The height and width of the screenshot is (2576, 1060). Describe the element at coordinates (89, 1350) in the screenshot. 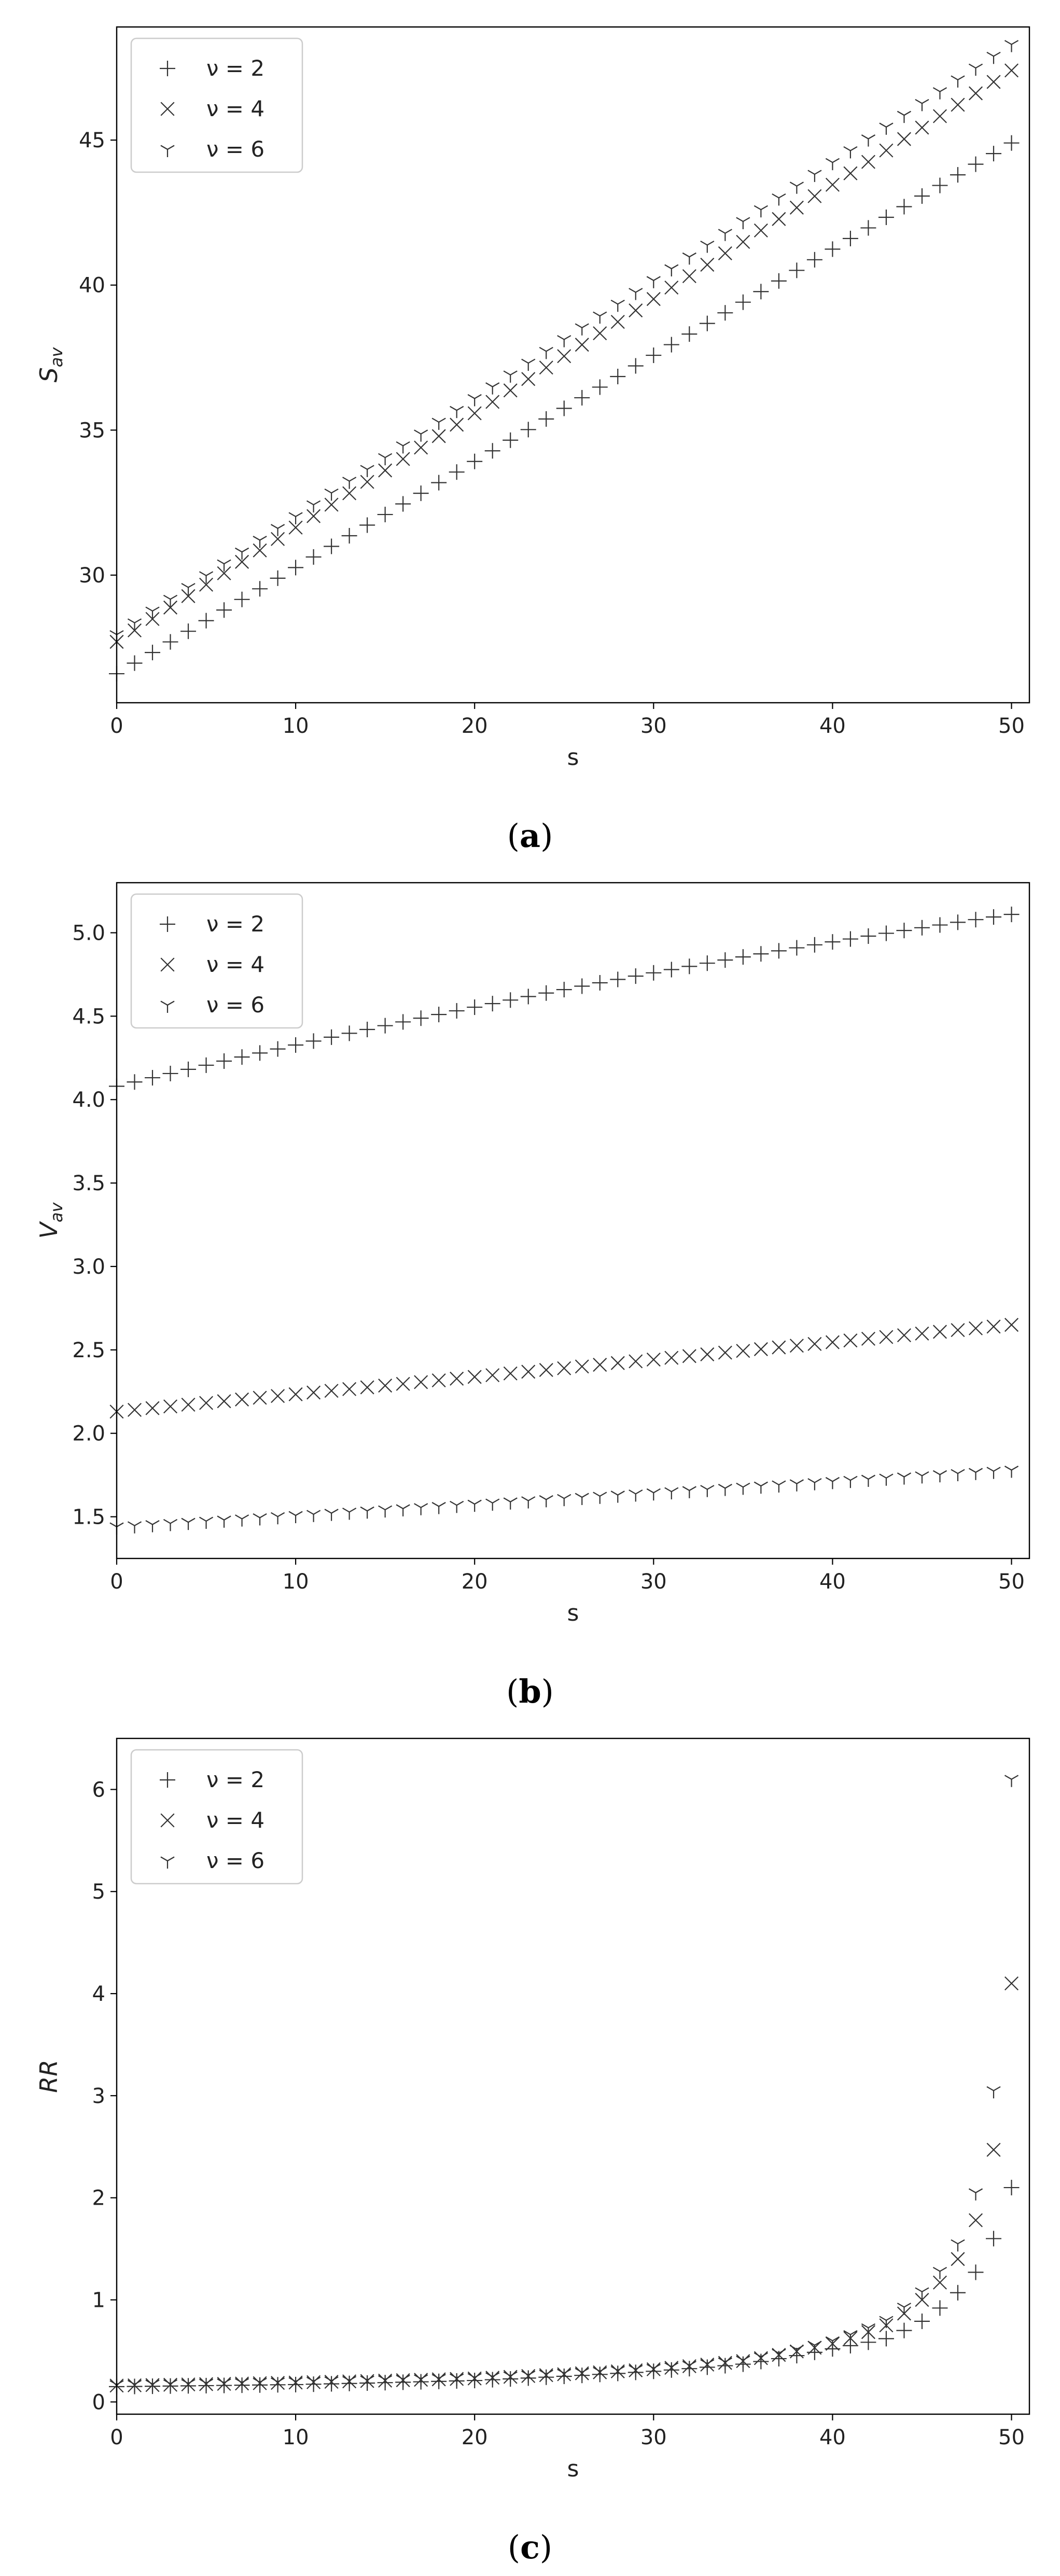

I see `y-tick-label: 2.5` at that location.